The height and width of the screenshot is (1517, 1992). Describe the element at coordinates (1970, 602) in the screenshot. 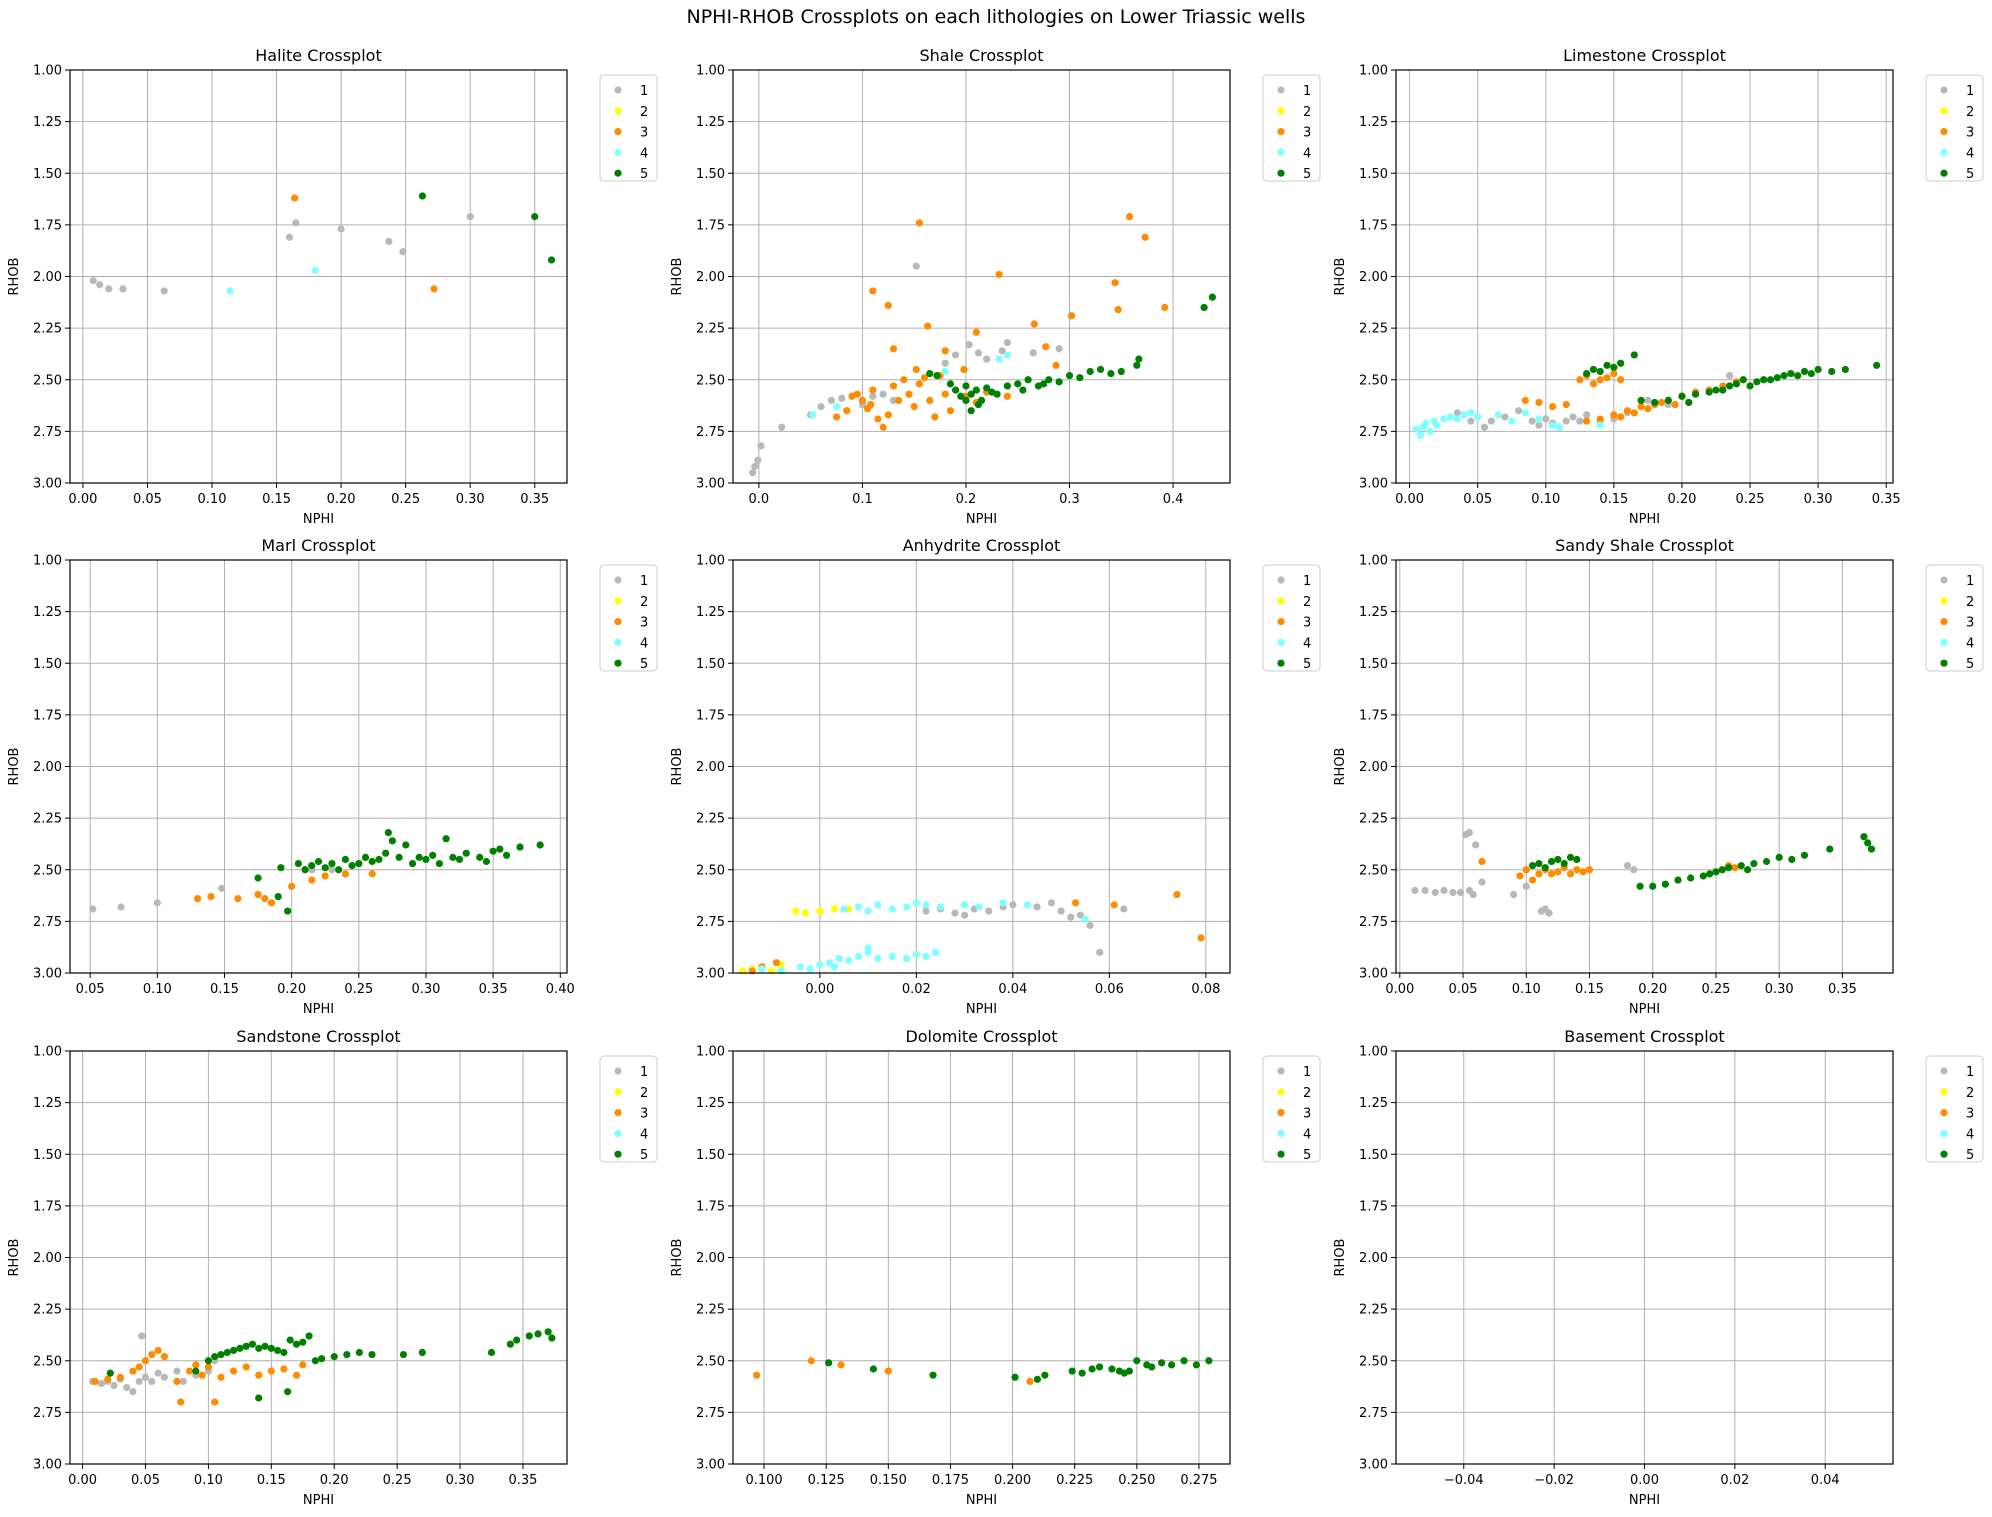

I see `legend-label: 2` at that location.